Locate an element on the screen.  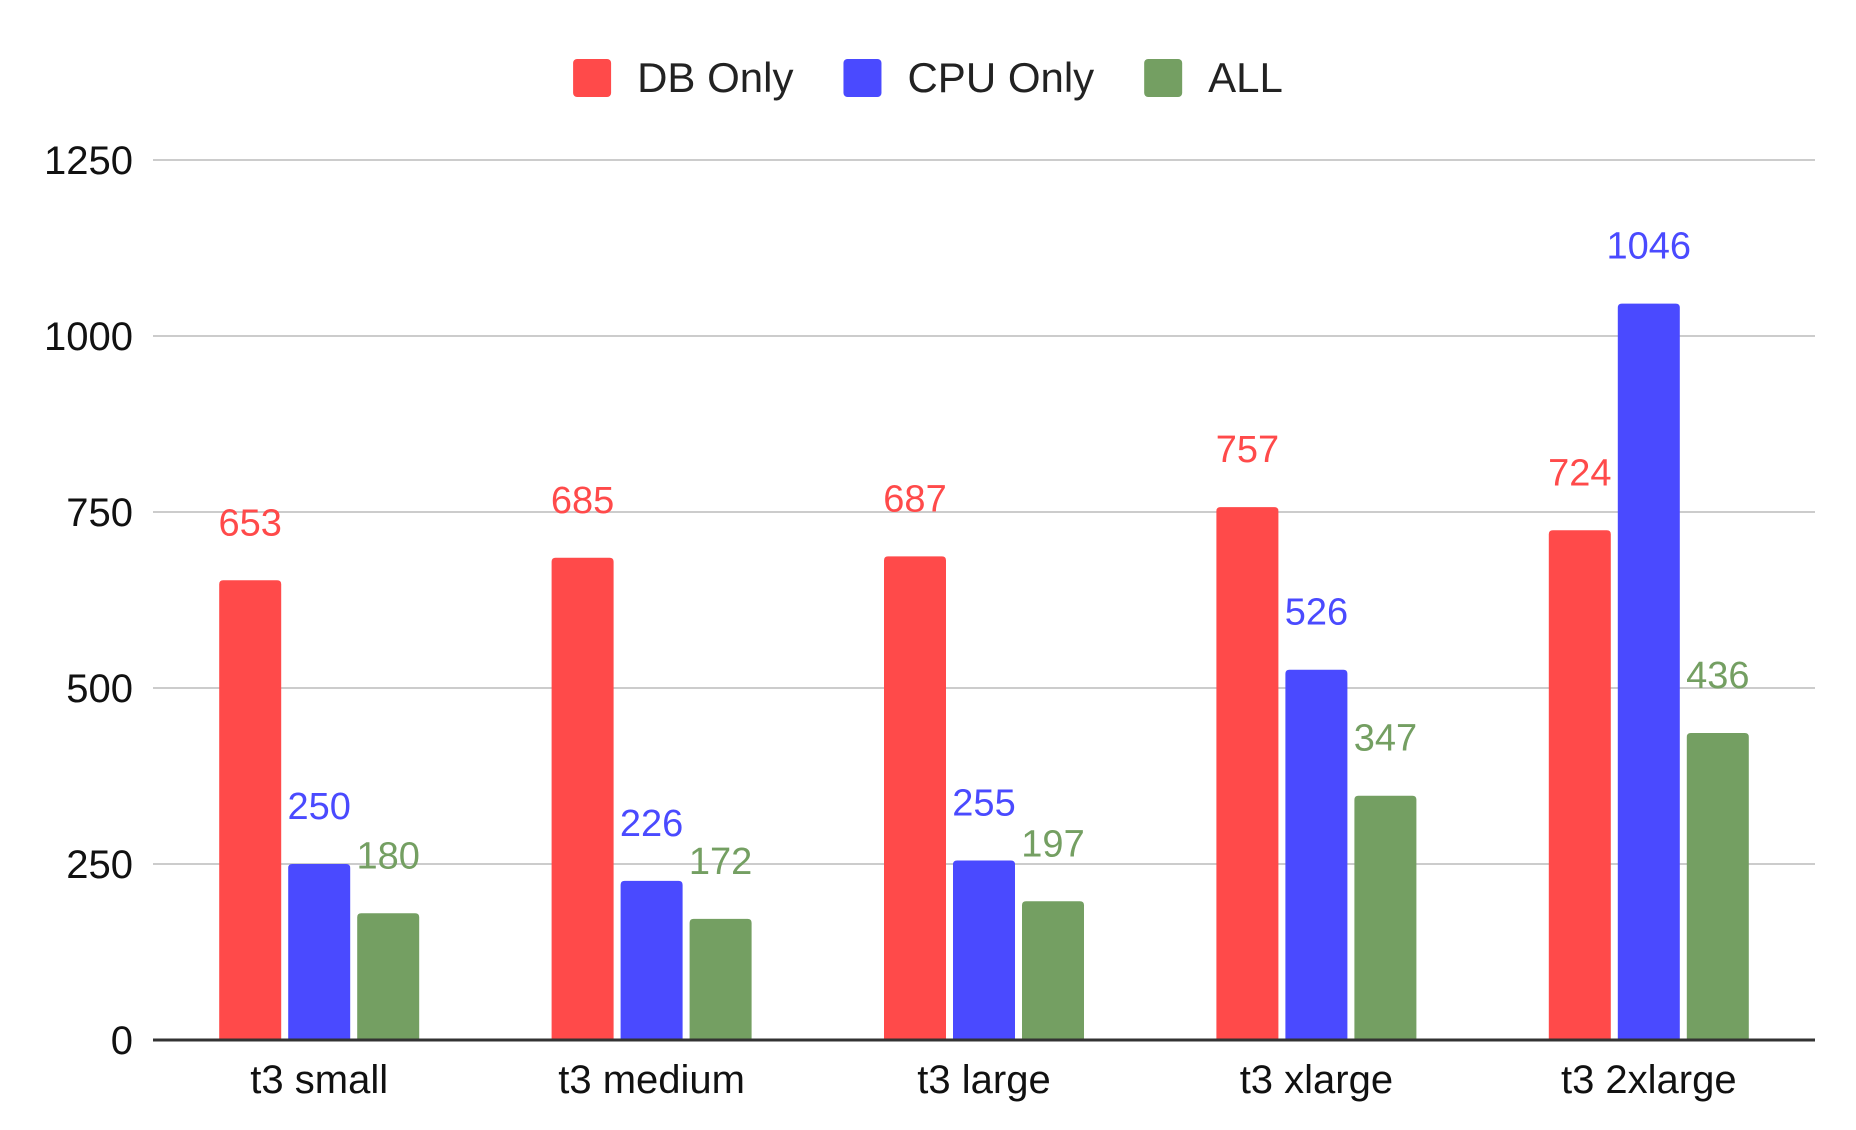
x-tick-label: t3 2xlarge is located at coordinates (1649, 1080).